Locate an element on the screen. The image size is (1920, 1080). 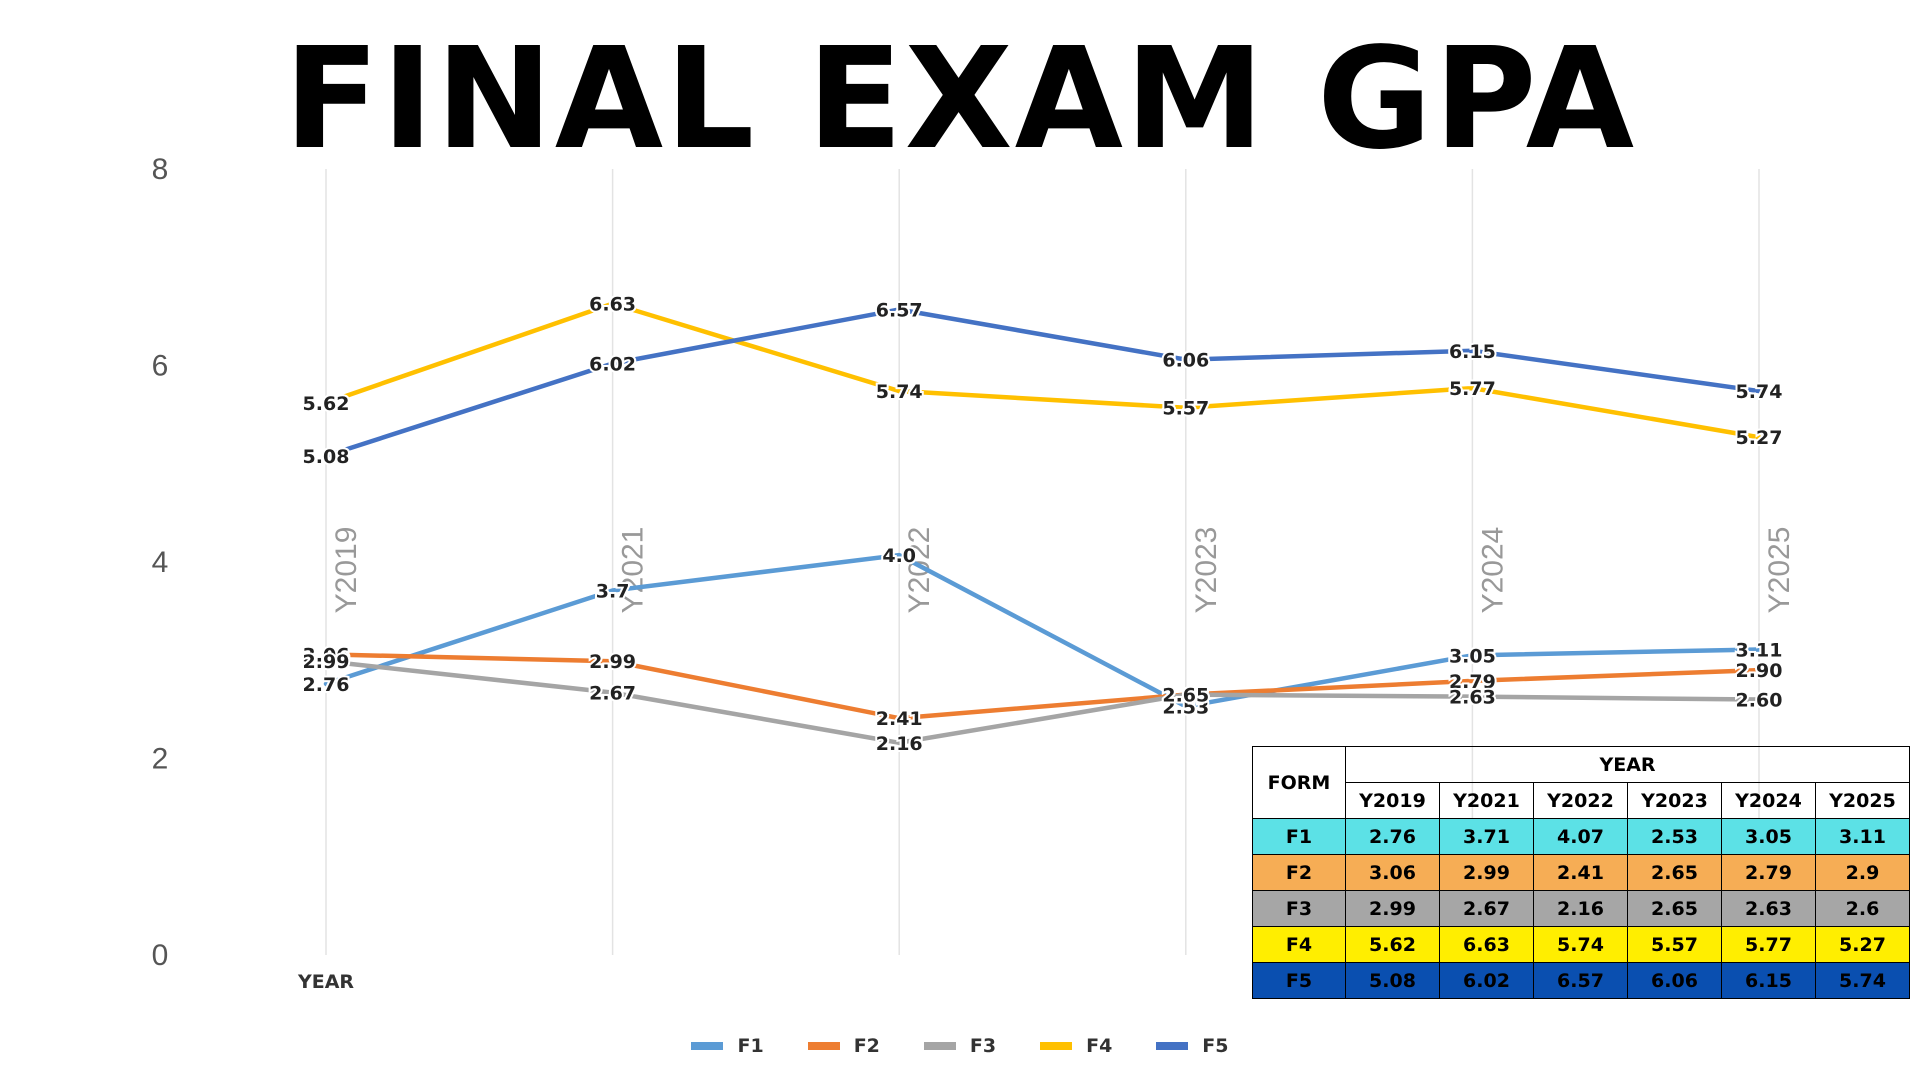
data-label: 2.67 is located at coordinates (612, 694).